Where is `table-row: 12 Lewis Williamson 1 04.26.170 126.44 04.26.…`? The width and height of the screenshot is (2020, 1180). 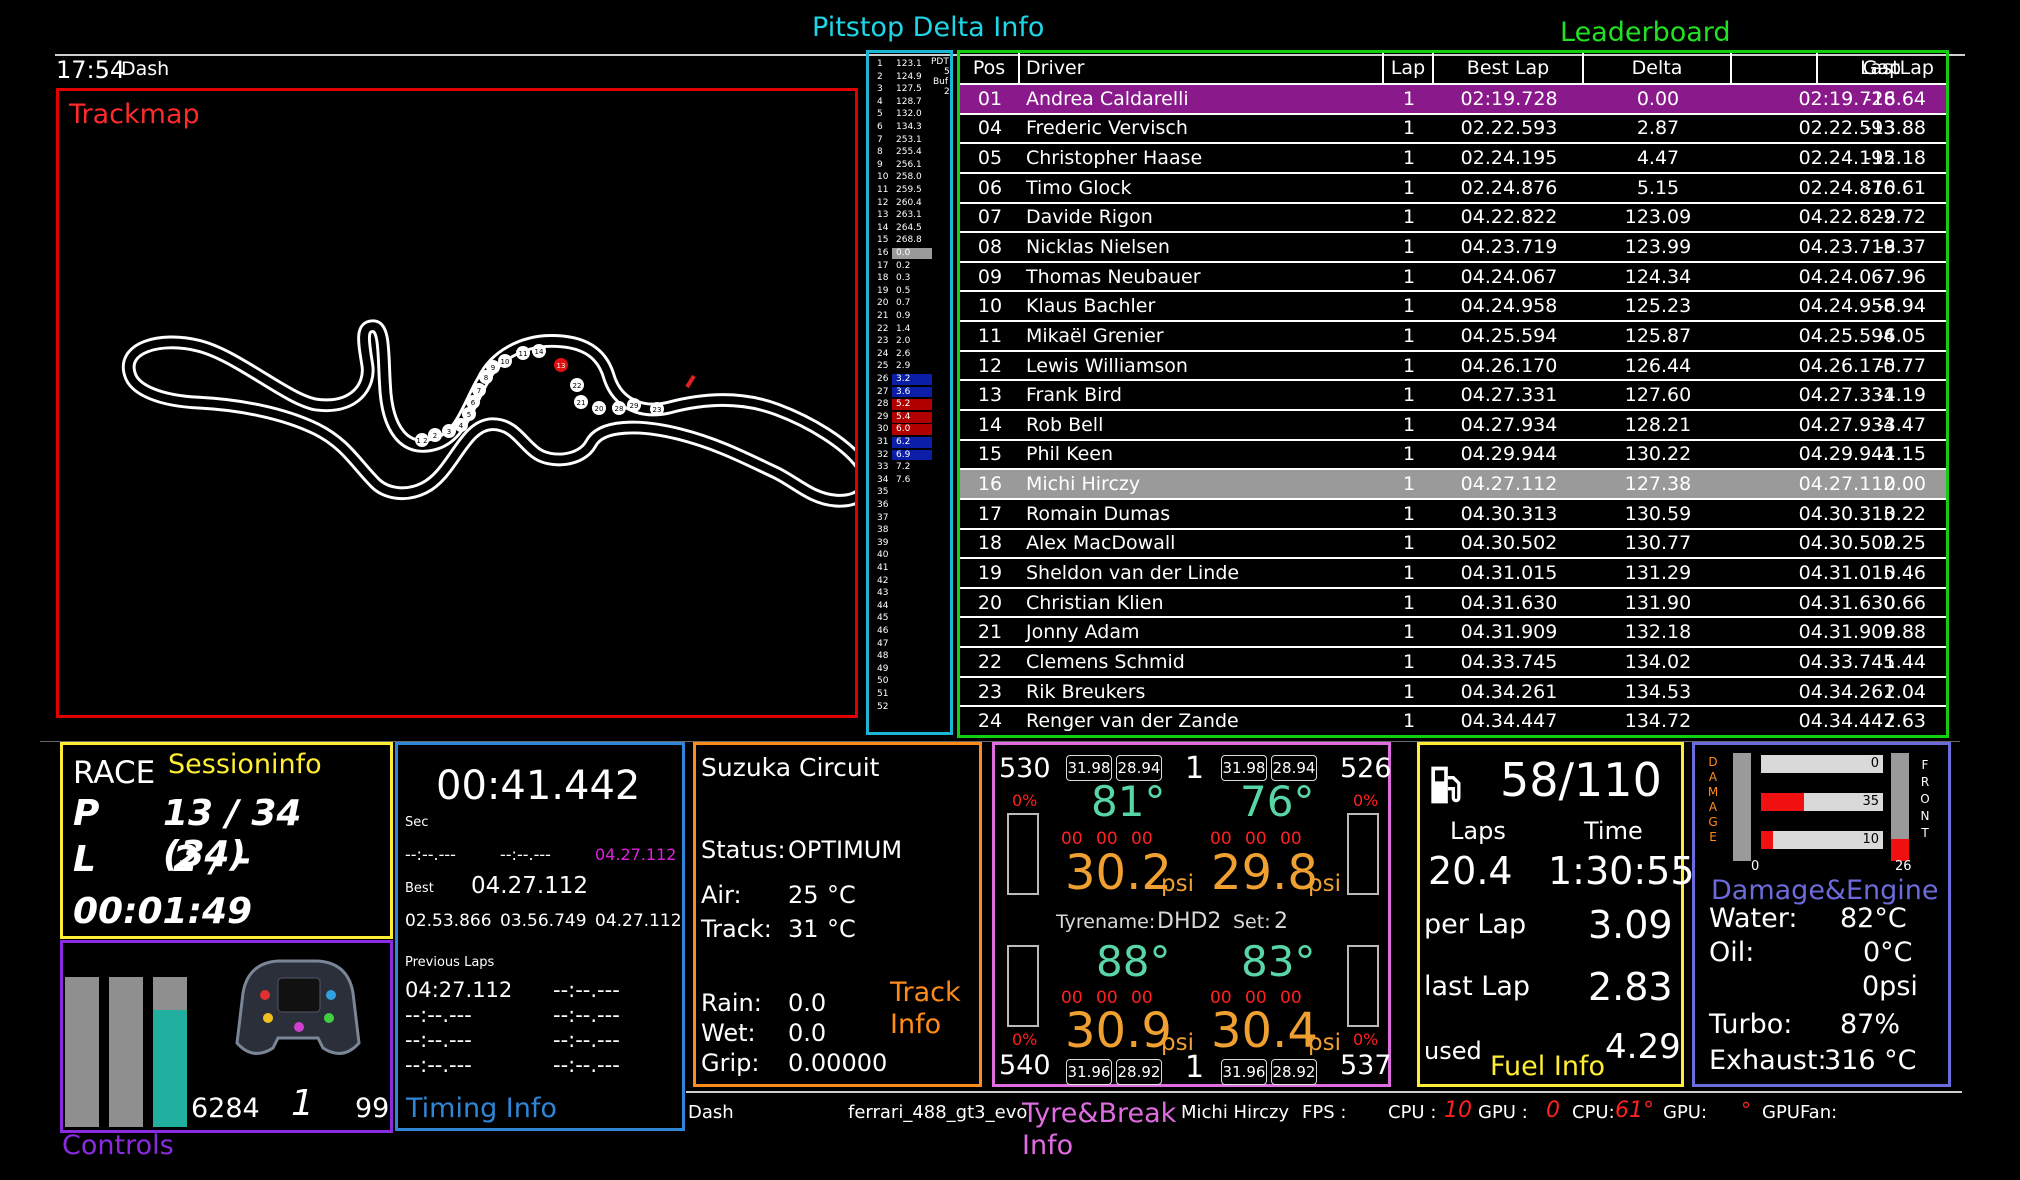 table-row: 12 Lewis Williamson 1 04.26.170 126.44 04.26.… is located at coordinates (1453, 364).